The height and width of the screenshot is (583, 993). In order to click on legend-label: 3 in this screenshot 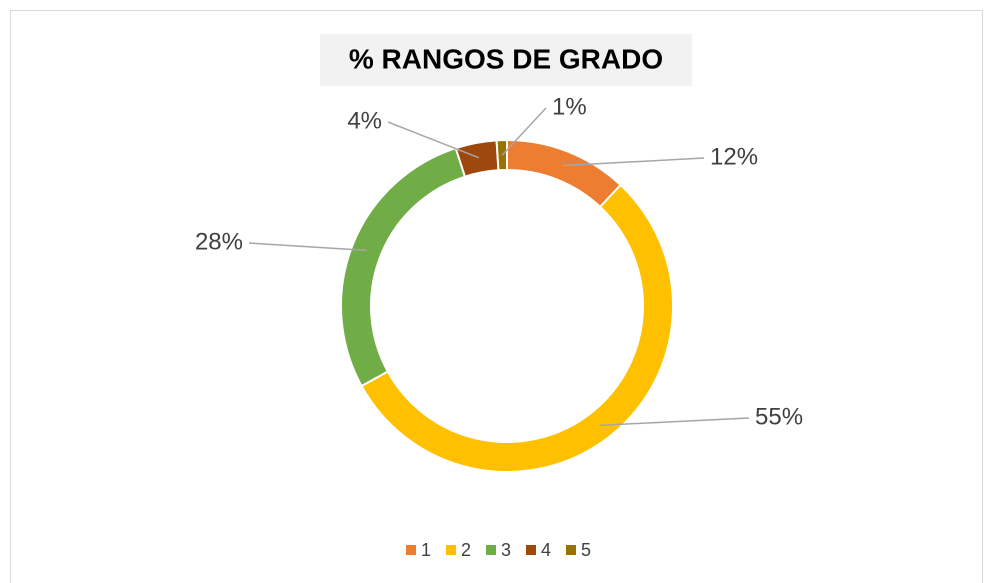, I will do `click(506, 550)`.